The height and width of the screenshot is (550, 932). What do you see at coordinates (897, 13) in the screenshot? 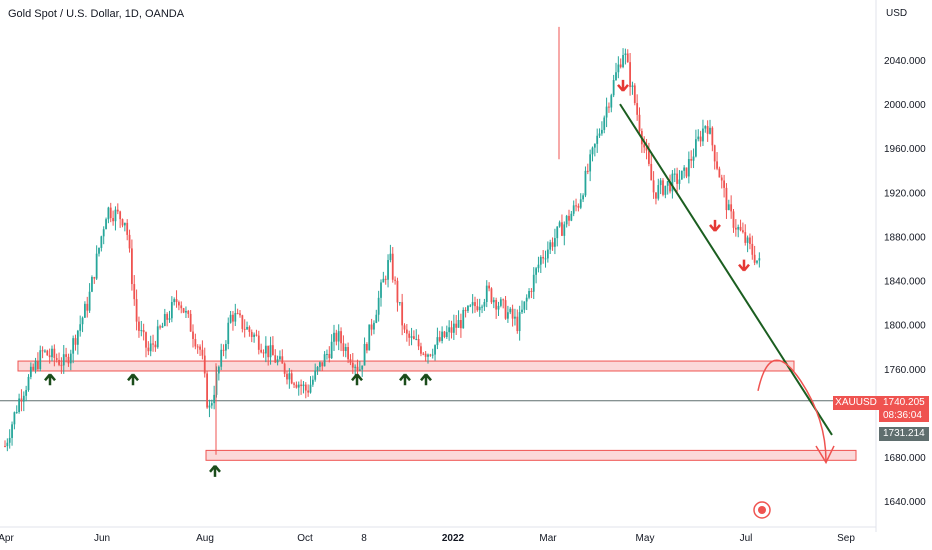
I see `currency-label: USD` at bounding box center [897, 13].